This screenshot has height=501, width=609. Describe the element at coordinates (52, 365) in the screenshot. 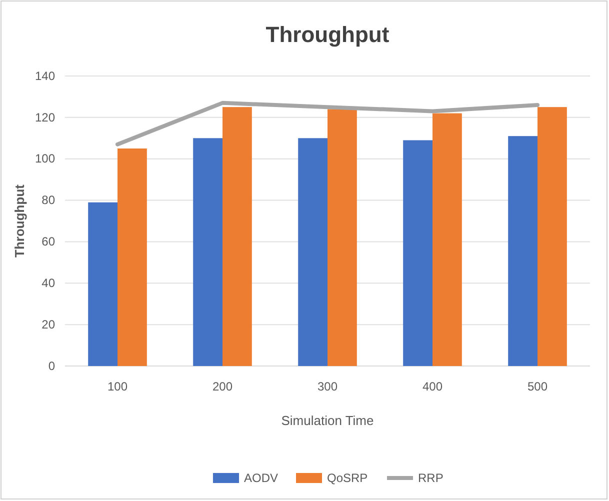

I see `y-tick-label: 0` at that location.